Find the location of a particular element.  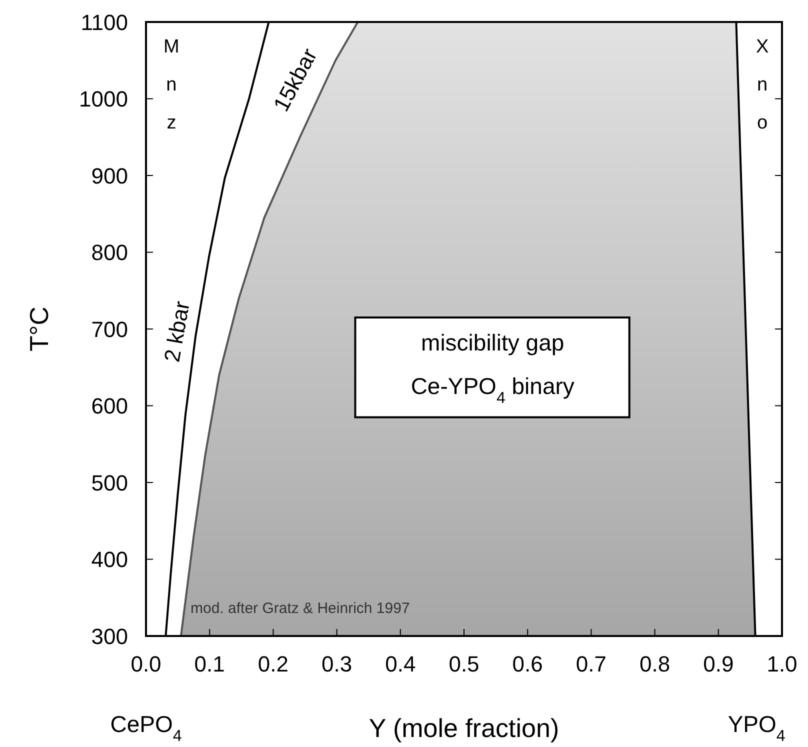

x-tick-label: 0.6 is located at coordinates (527, 664).